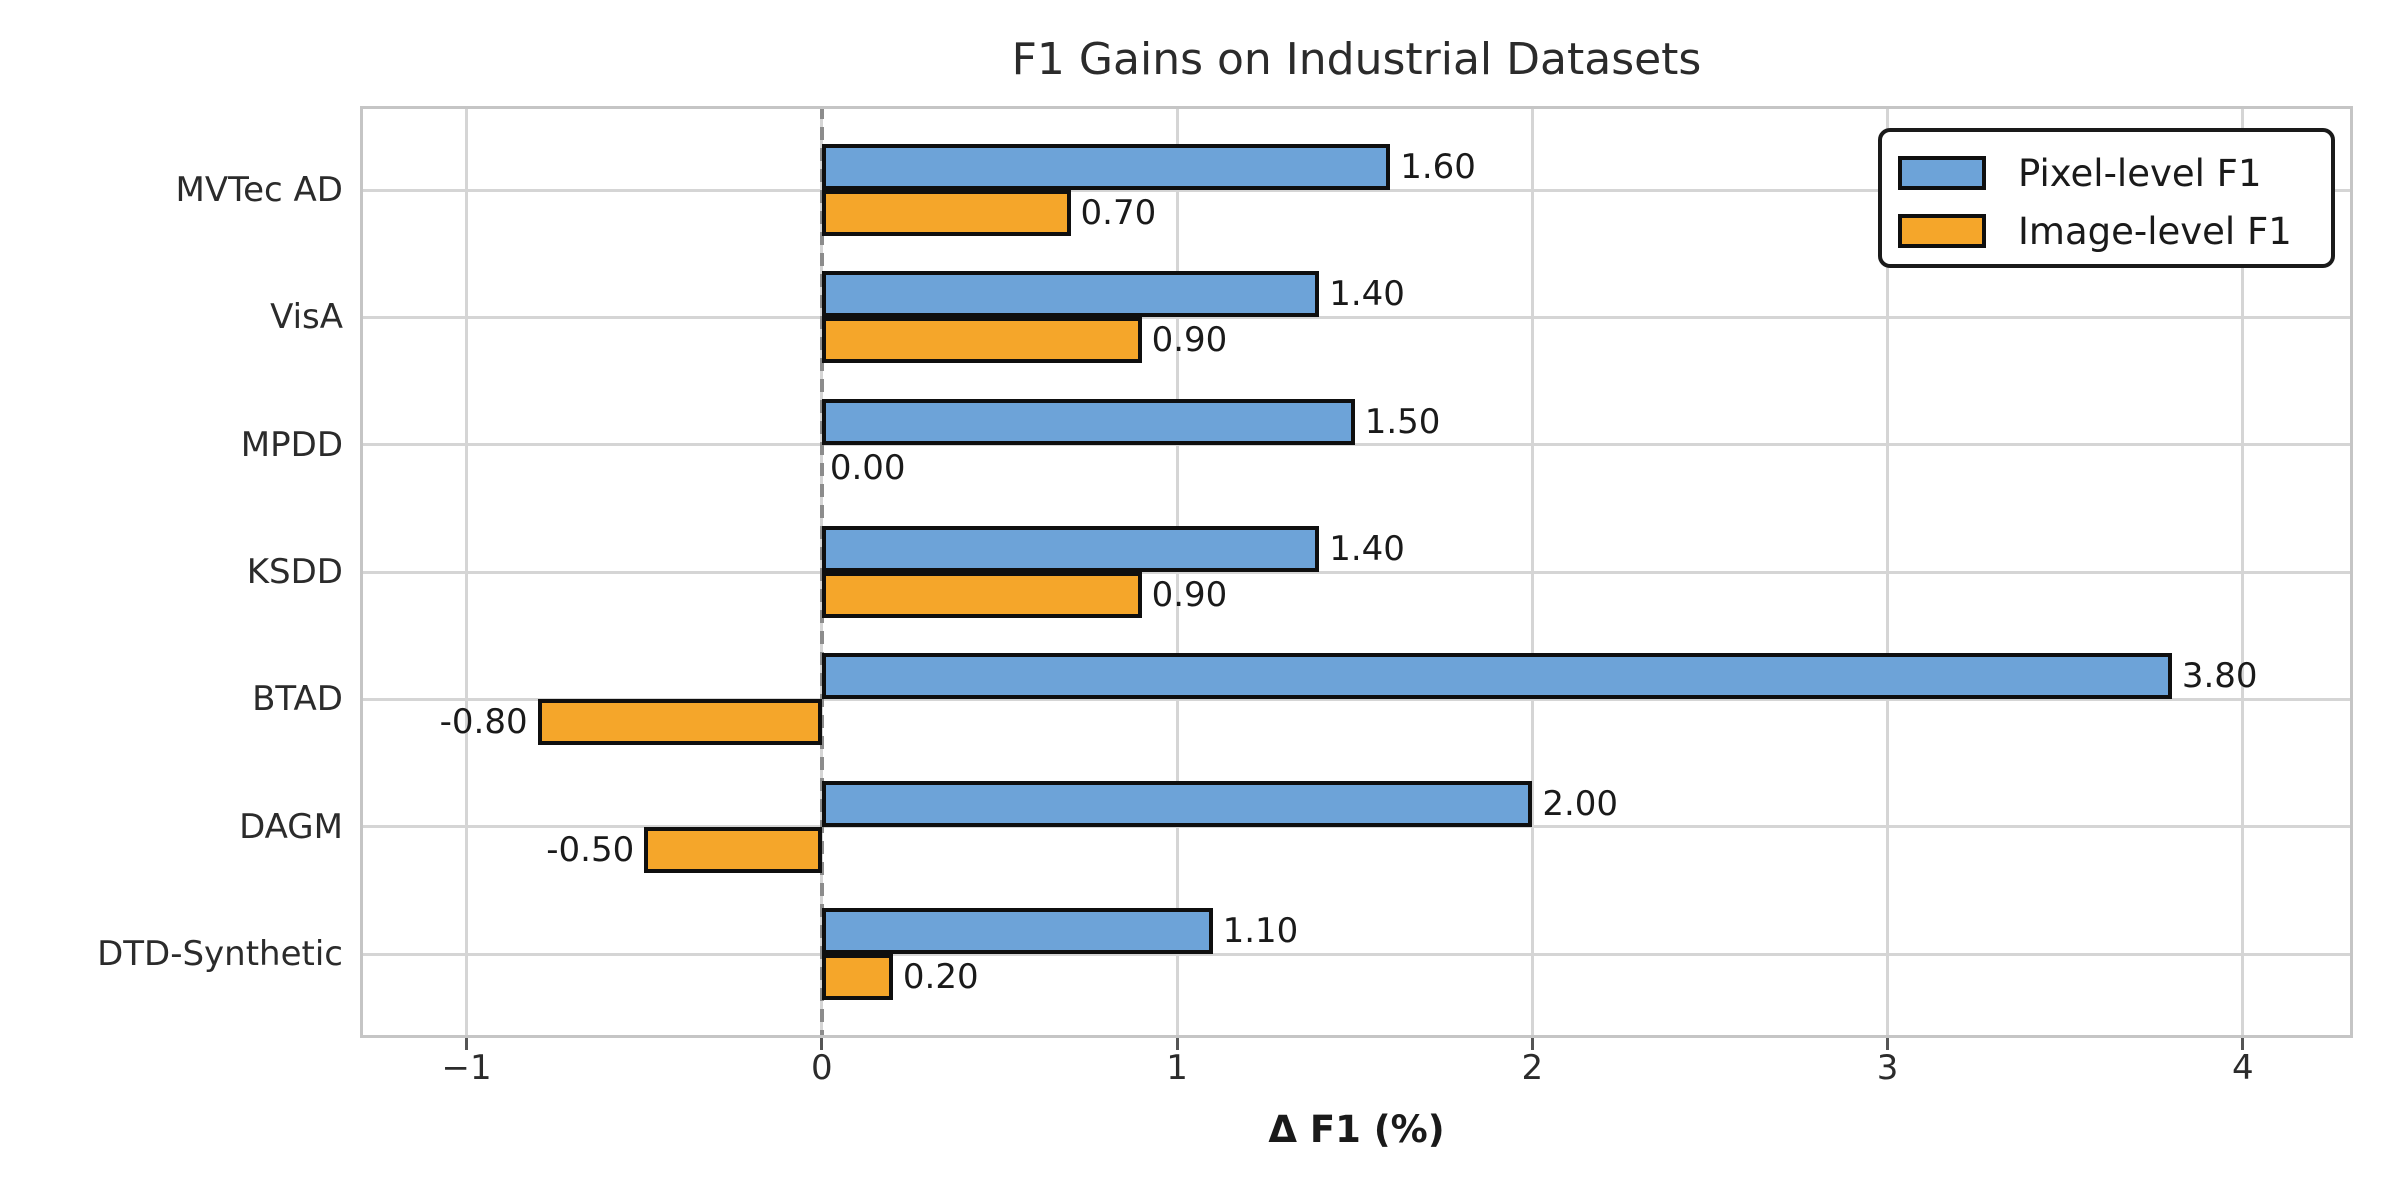  Describe the element at coordinates (1177, 803) in the screenshot. I see `bar-pixel-level-f1-dagm` at that location.